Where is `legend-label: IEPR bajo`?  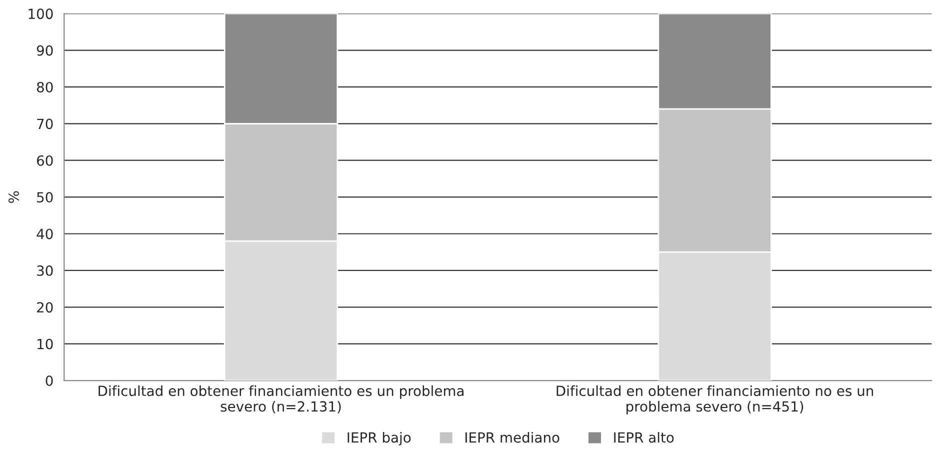
legend-label: IEPR bajo is located at coordinates (379, 439).